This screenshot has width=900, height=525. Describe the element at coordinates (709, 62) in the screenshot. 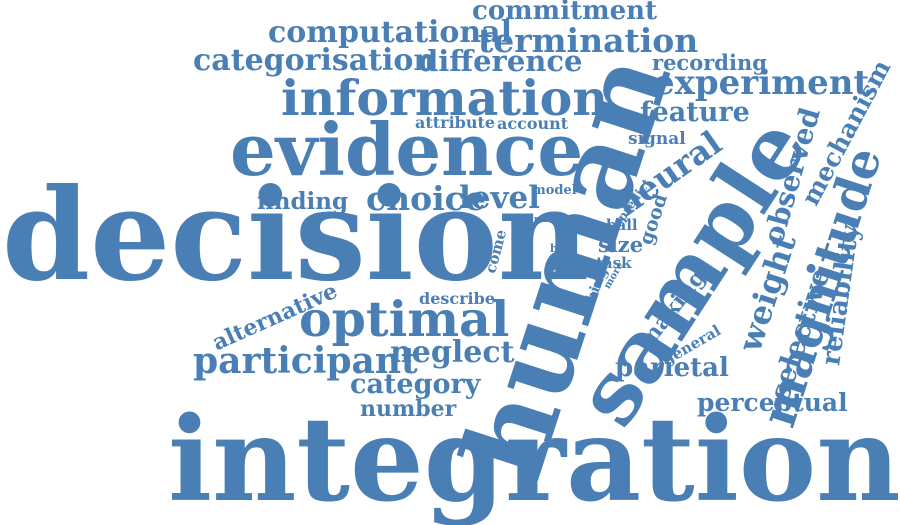

I see `word-recording: recording` at that location.